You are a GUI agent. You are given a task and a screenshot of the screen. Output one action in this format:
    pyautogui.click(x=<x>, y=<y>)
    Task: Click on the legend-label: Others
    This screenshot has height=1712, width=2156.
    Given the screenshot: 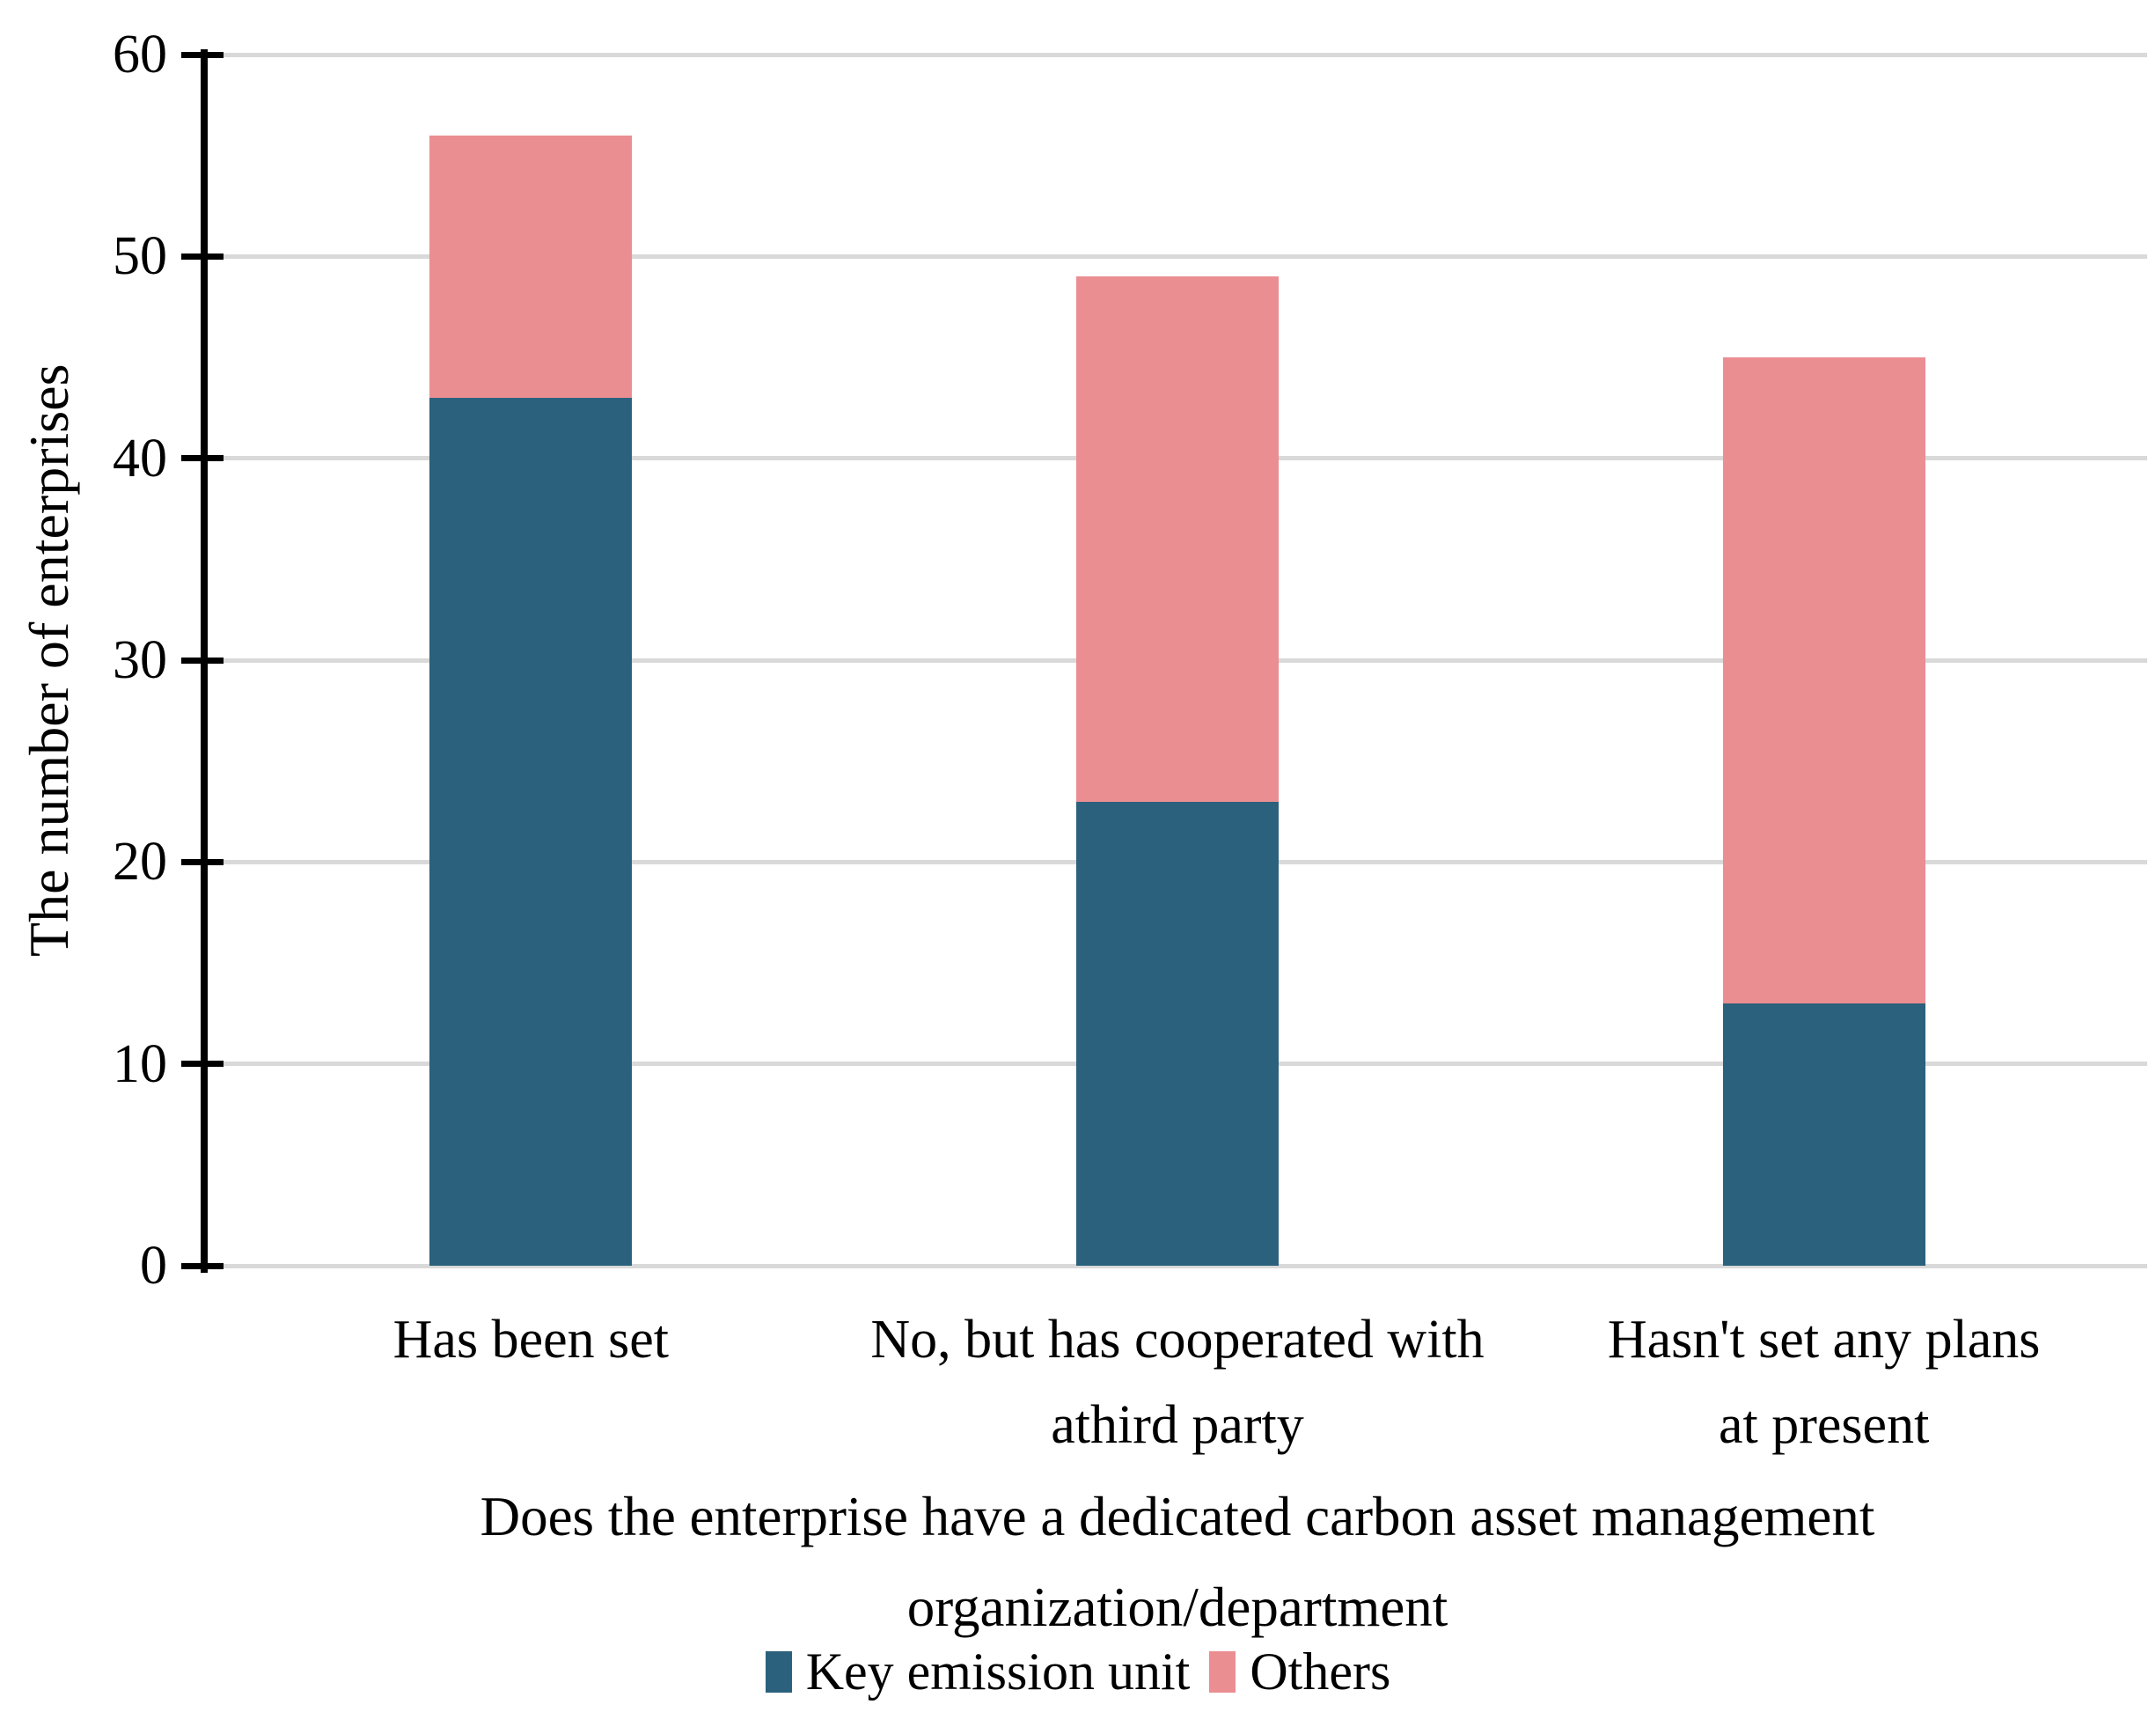 What is the action you would take?
    pyautogui.click(x=1321, y=1671)
    